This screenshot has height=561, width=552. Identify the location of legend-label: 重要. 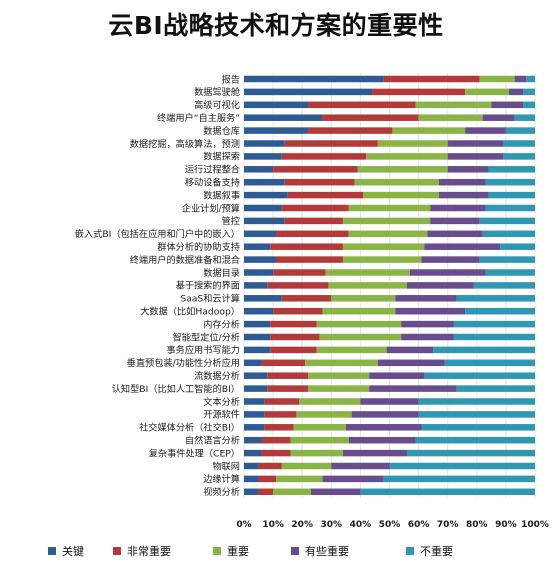
(238, 551).